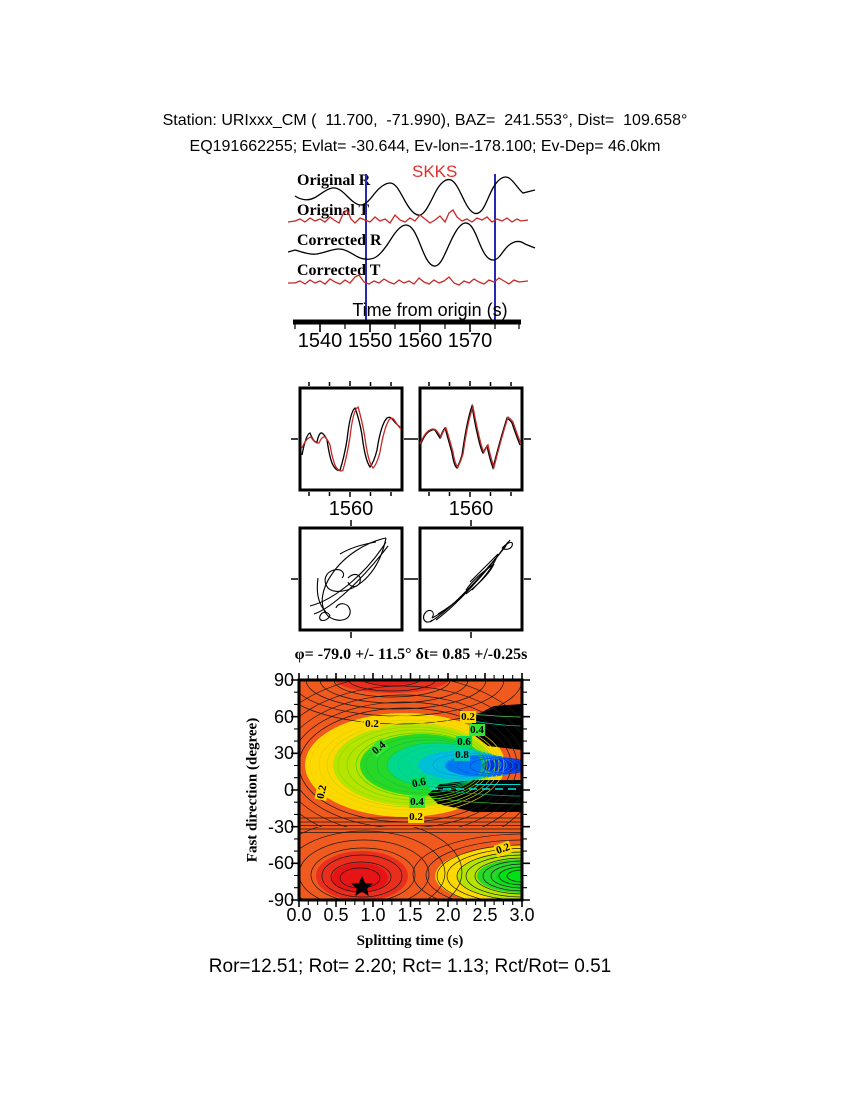  Describe the element at coordinates (411, 654) in the screenshot. I see `contour-title: φ= -79.0 +/- 11.5° δt= 0.85 +/-0.25s` at that location.